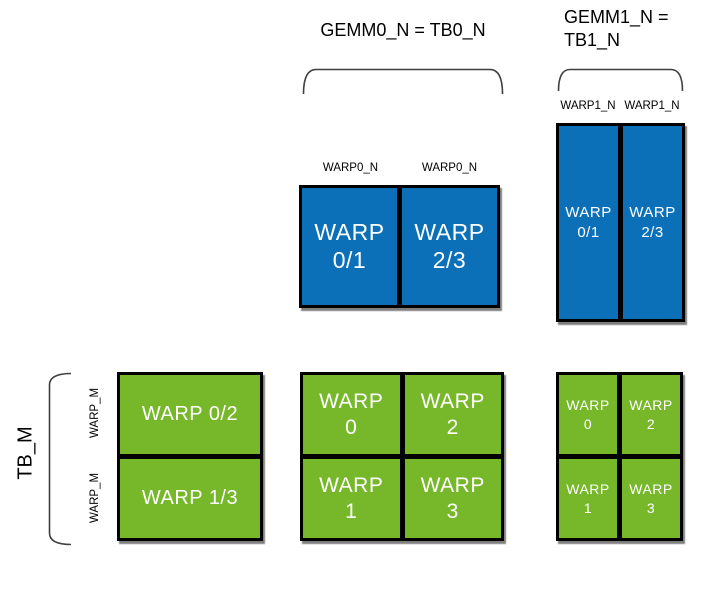 The height and width of the screenshot is (594, 728). Describe the element at coordinates (652, 222) in the screenshot. I see `warp-cell-blue-tall-23: WARP 2/3` at that location.